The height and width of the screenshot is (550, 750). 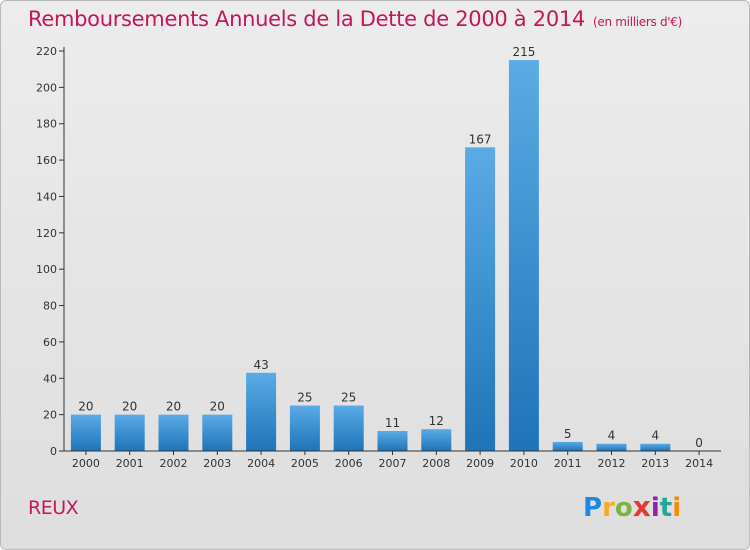 What do you see at coordinates (523, 52) in the screenshot?
I see `bar-value-label: 215` at bounding box center [523, 52].